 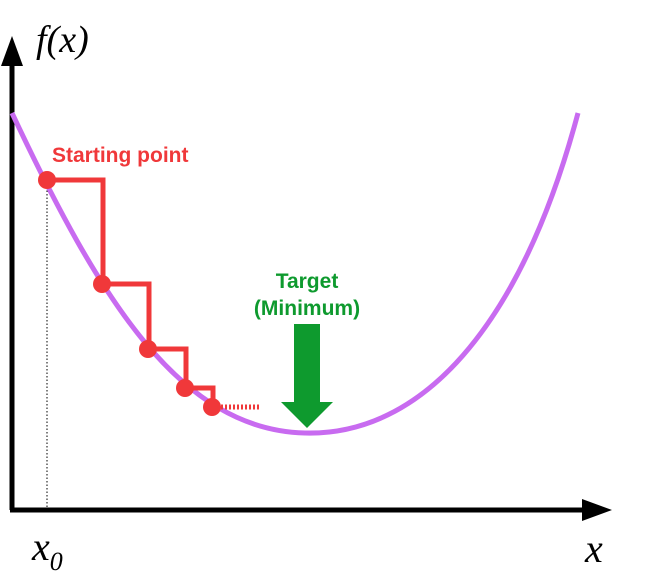 I want to click on x0-label: x0, so click(x=47, y=550).